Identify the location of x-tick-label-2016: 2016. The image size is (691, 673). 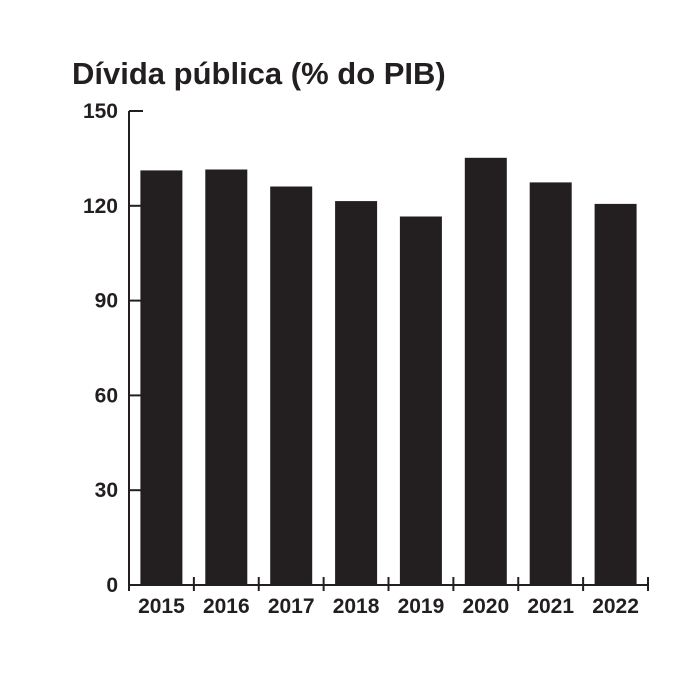
(226, 606).